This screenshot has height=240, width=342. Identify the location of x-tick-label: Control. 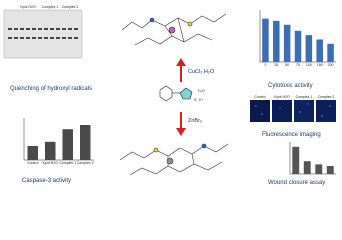
(33, 163).